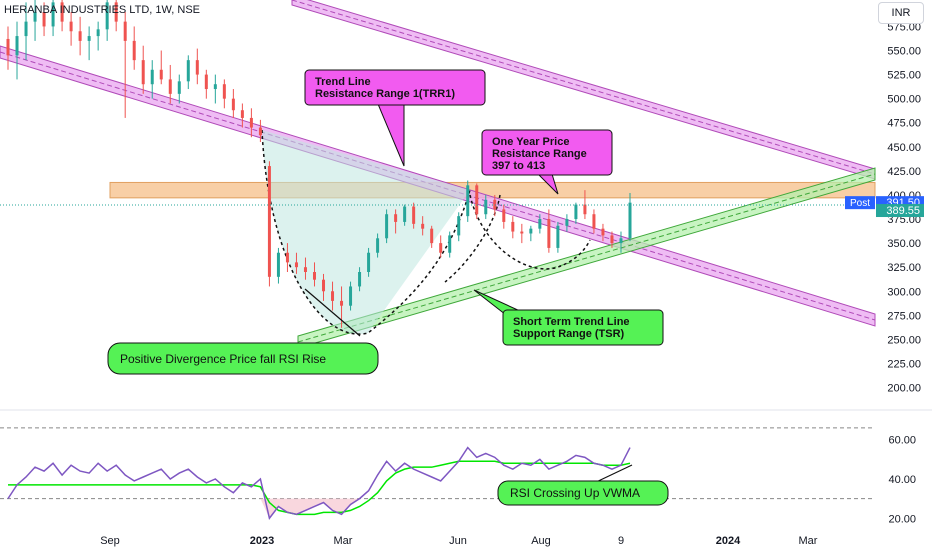  What do you see at coordinates (262, 541) in the screenshot?
I see `x-tick-label: 2023` at bounding box center [262, 541].